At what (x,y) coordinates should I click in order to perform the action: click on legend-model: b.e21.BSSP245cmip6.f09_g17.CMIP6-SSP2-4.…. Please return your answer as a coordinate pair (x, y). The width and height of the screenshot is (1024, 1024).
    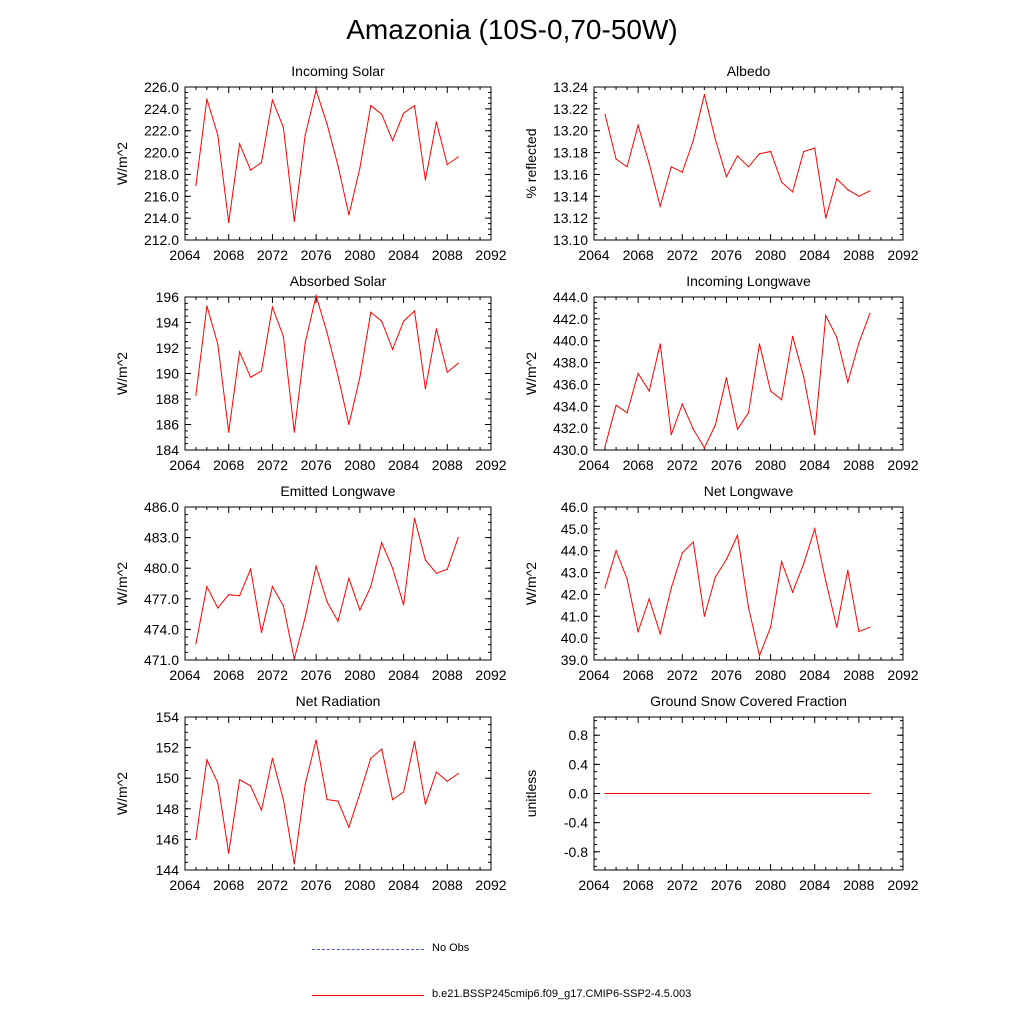
    Looking at the image, I should click on (512, 996).